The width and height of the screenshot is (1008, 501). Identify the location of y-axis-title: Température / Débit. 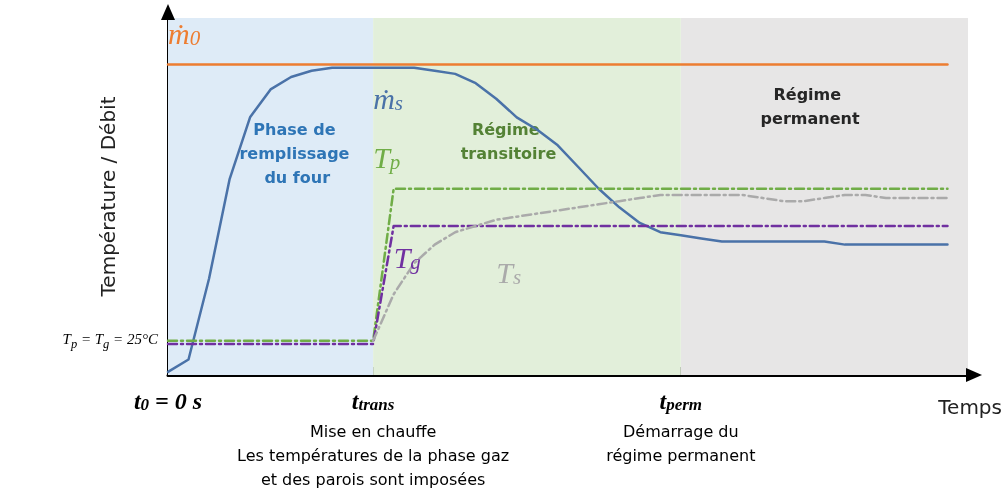
(108, 197).